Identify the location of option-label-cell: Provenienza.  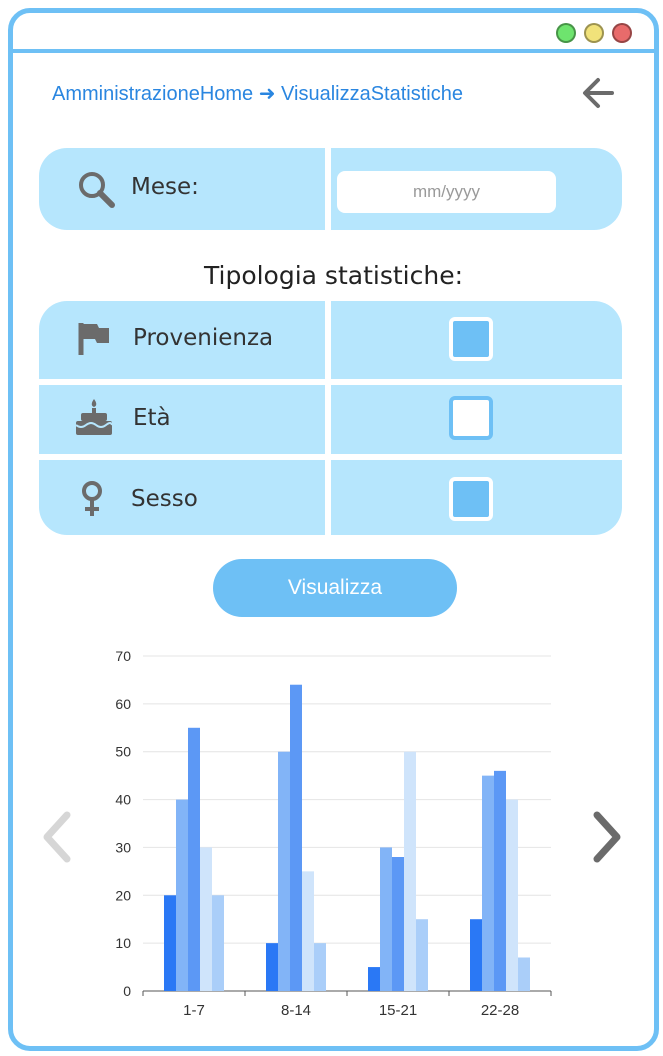
(182, 340).